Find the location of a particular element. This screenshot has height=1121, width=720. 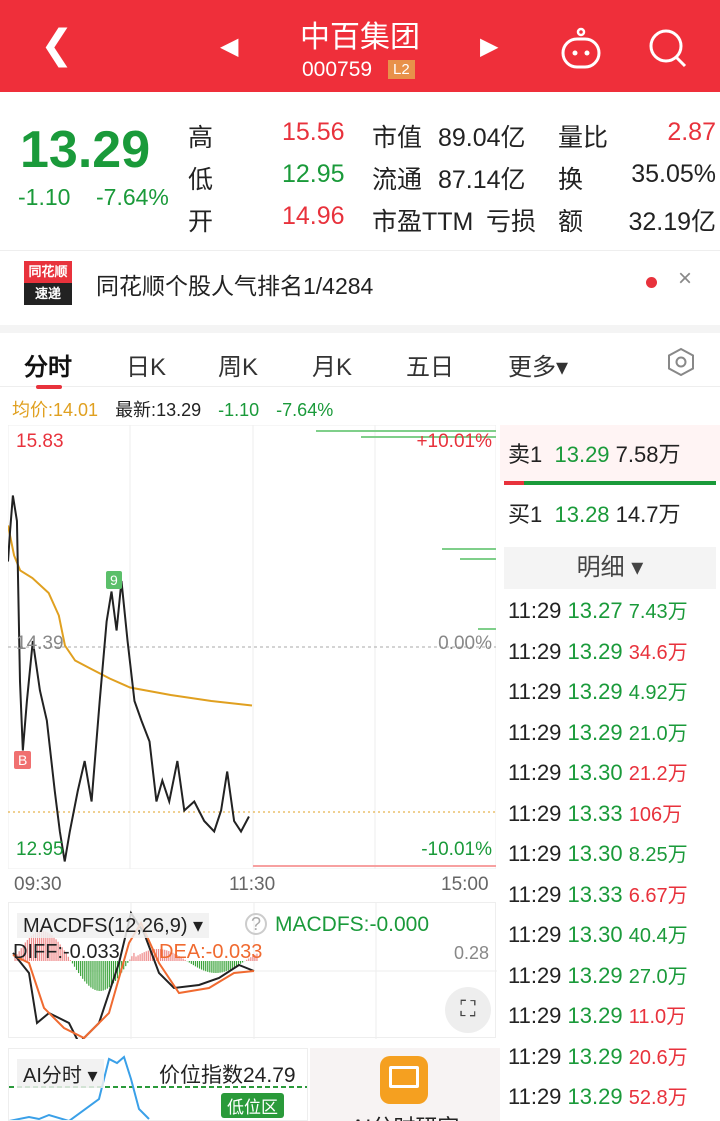

tab-2: 周K is located at coordinates (238, 367).